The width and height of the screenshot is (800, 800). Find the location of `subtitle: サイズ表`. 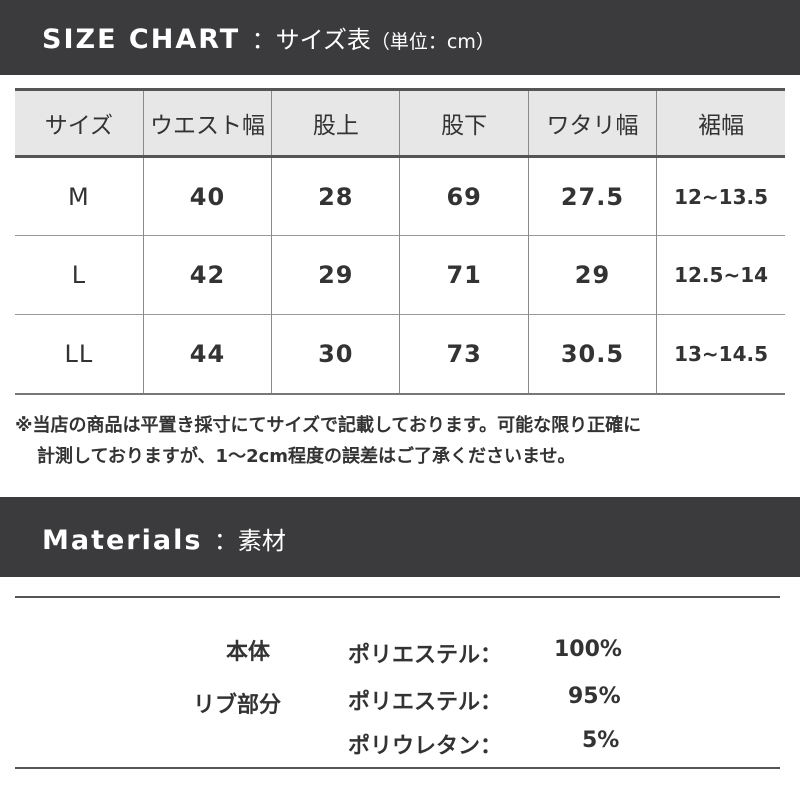

subtitle: サイズ表 is located at coordinates (323, 40).